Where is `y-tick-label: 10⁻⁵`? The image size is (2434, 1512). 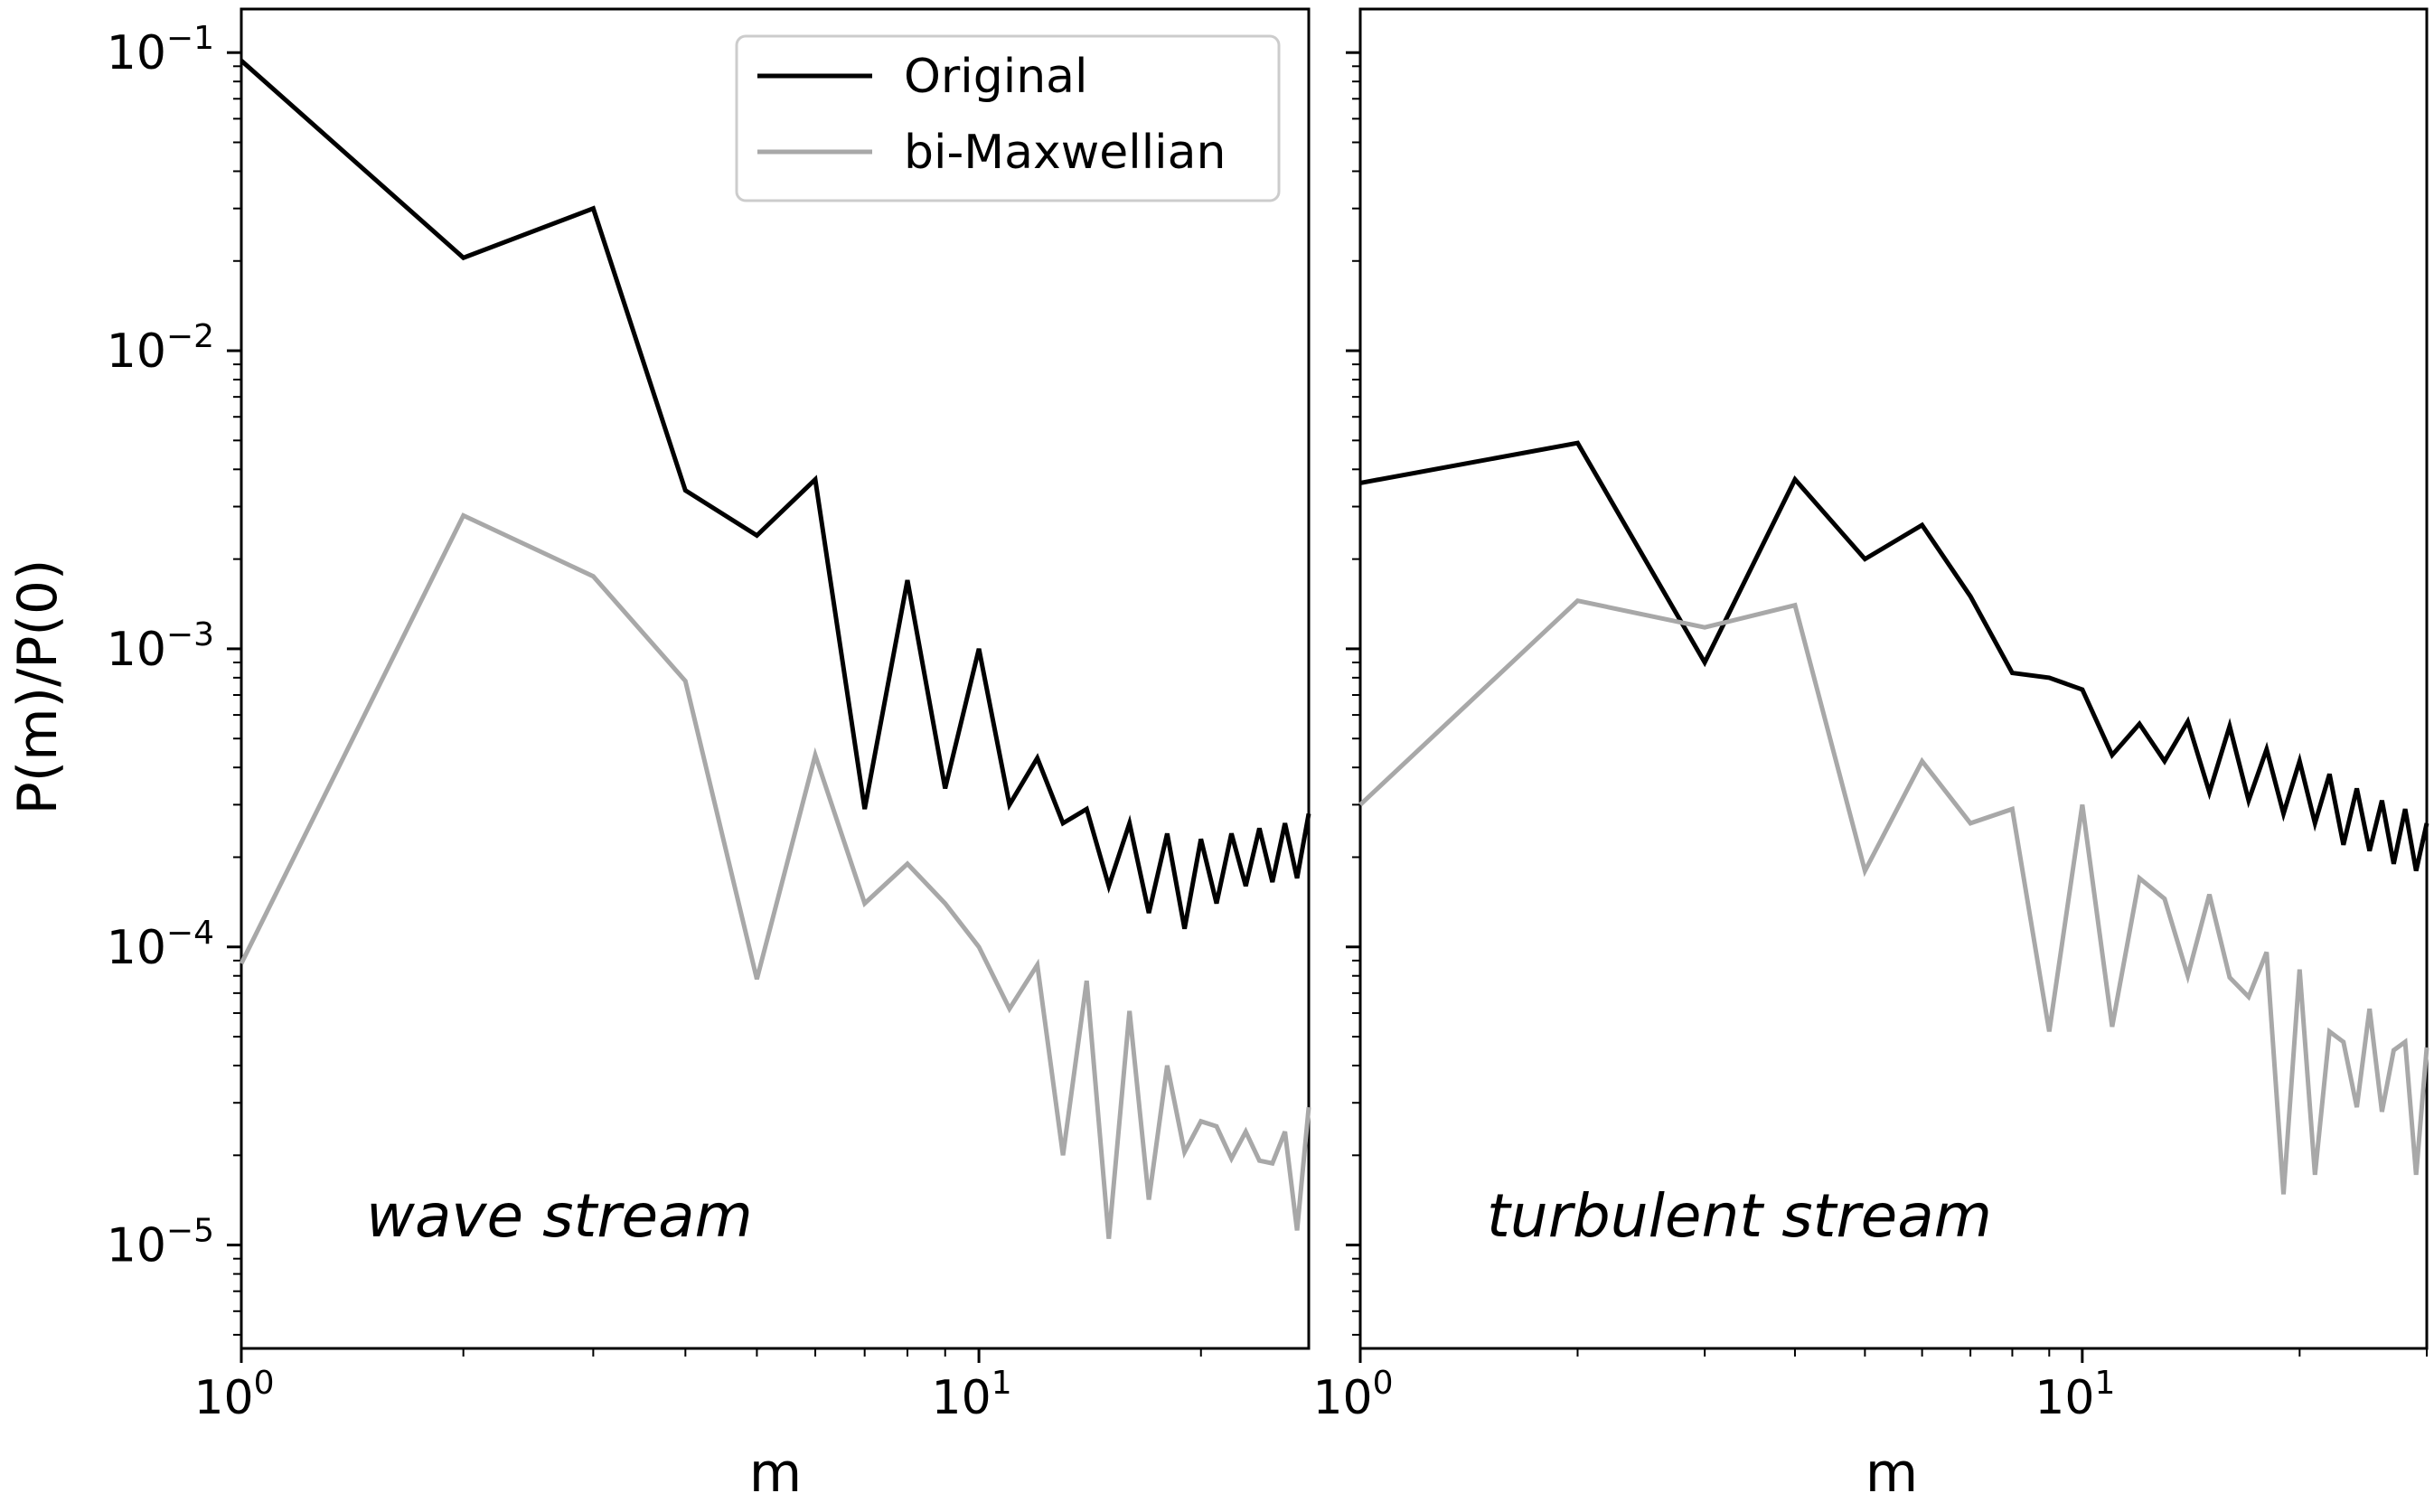
y-tick-label: 10⁻⁵ is located at coordinates (160, 1243).